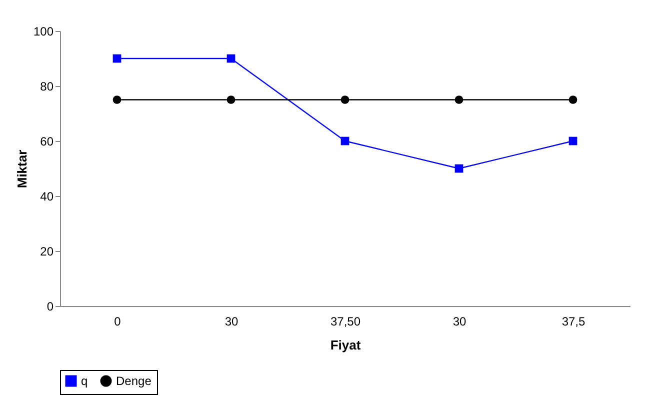 The image size is (650, 405). I want to click on legend-label: q, so click(84, 381).